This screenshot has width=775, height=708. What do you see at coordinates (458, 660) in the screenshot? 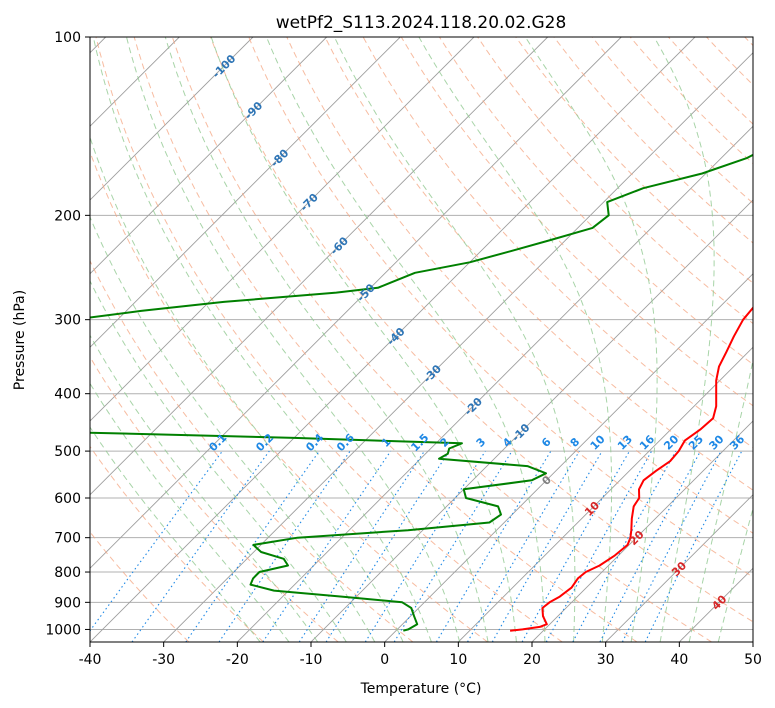
I see `x-tick-label: 10` at bounding box center [458, 660].